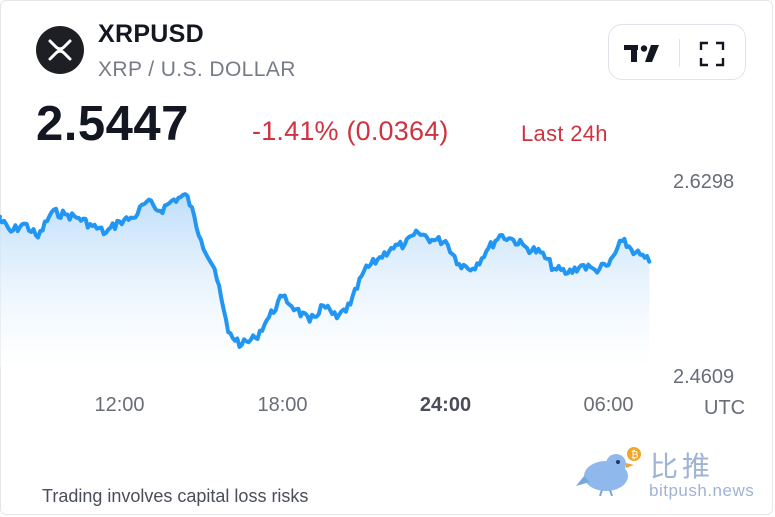  Describe the element at coordinates (679, 53) in the screenshot. I see `toolbar-divider` at that location.